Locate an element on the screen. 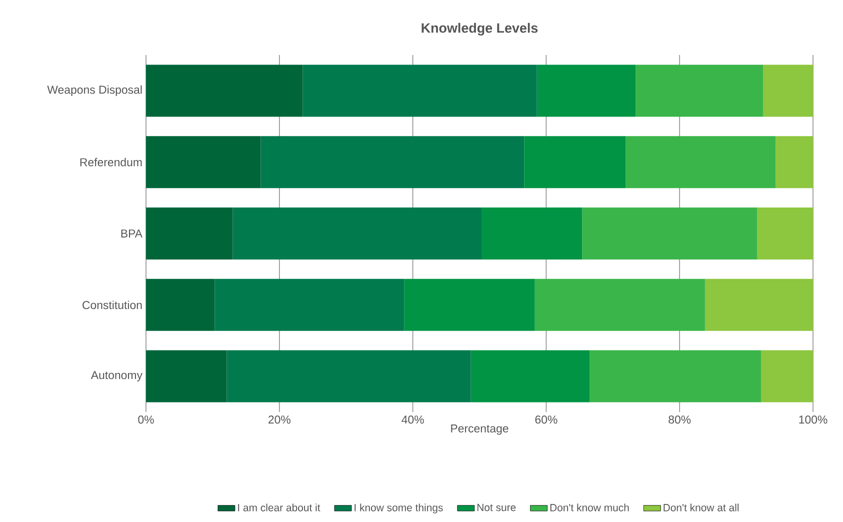 Image resolution: width=843 pixels, height=522 pixels. y-tick-label: Weapons Disposal is located at coordinates (94, 90).